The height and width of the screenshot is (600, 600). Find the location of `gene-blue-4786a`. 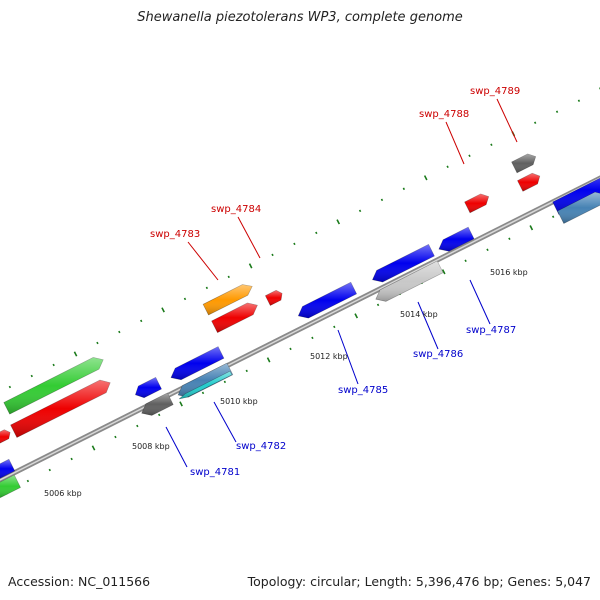

gene-blue-4786a is located at coordinates (403, 263).